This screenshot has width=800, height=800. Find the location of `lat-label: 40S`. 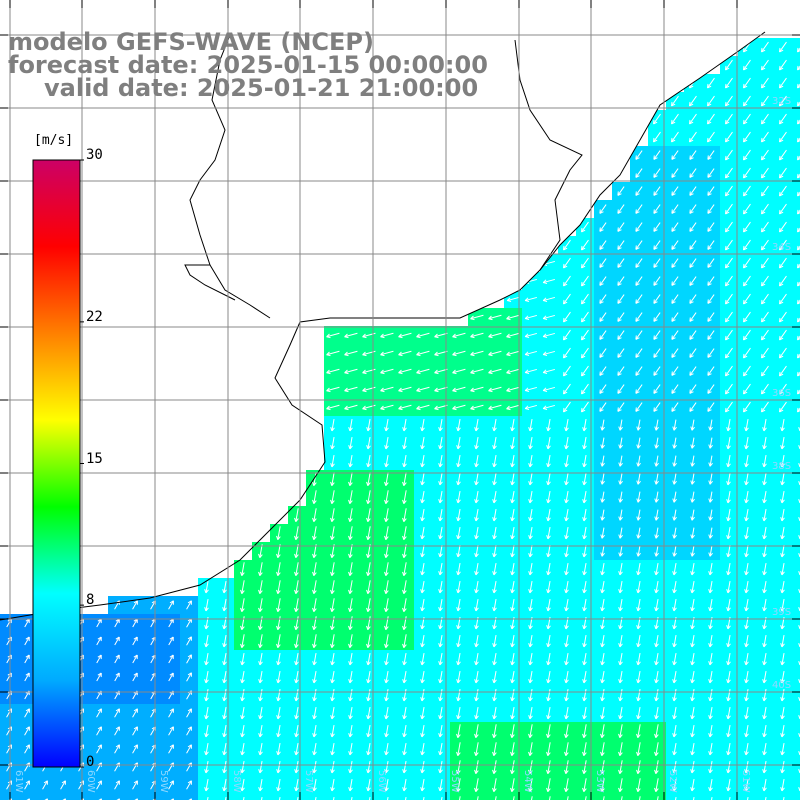

lat-label: 40S is located at coordinates (781, 685).